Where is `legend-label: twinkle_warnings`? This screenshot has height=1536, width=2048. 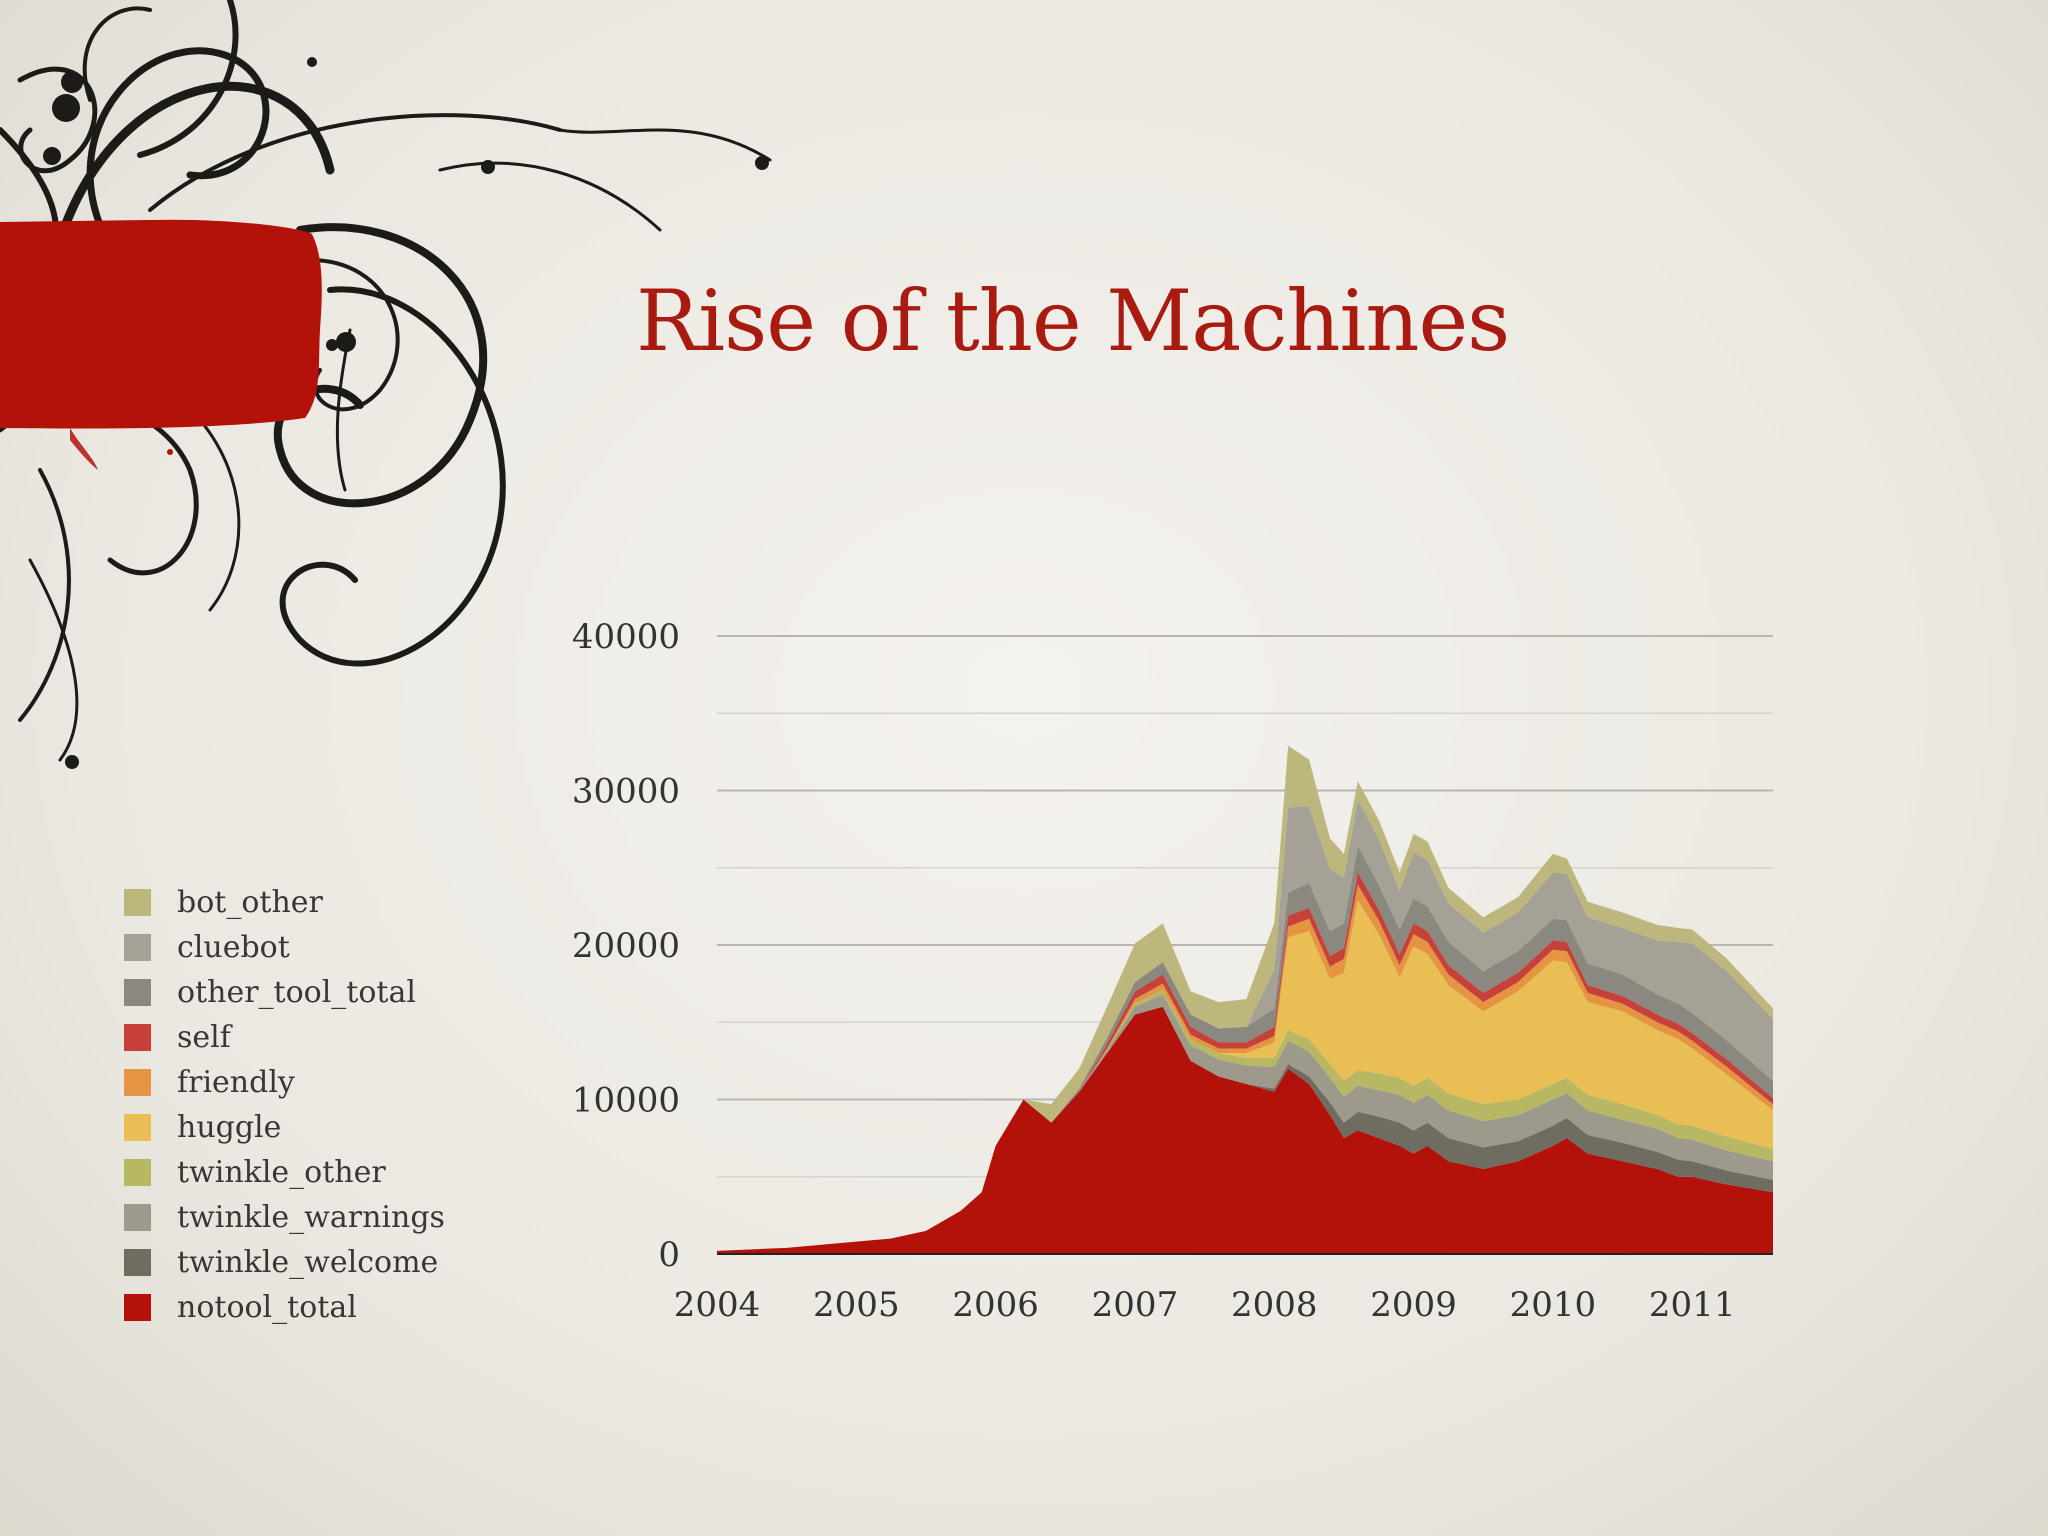 legend-label: twinkle_warnings is located at coordinates (311, 1217).